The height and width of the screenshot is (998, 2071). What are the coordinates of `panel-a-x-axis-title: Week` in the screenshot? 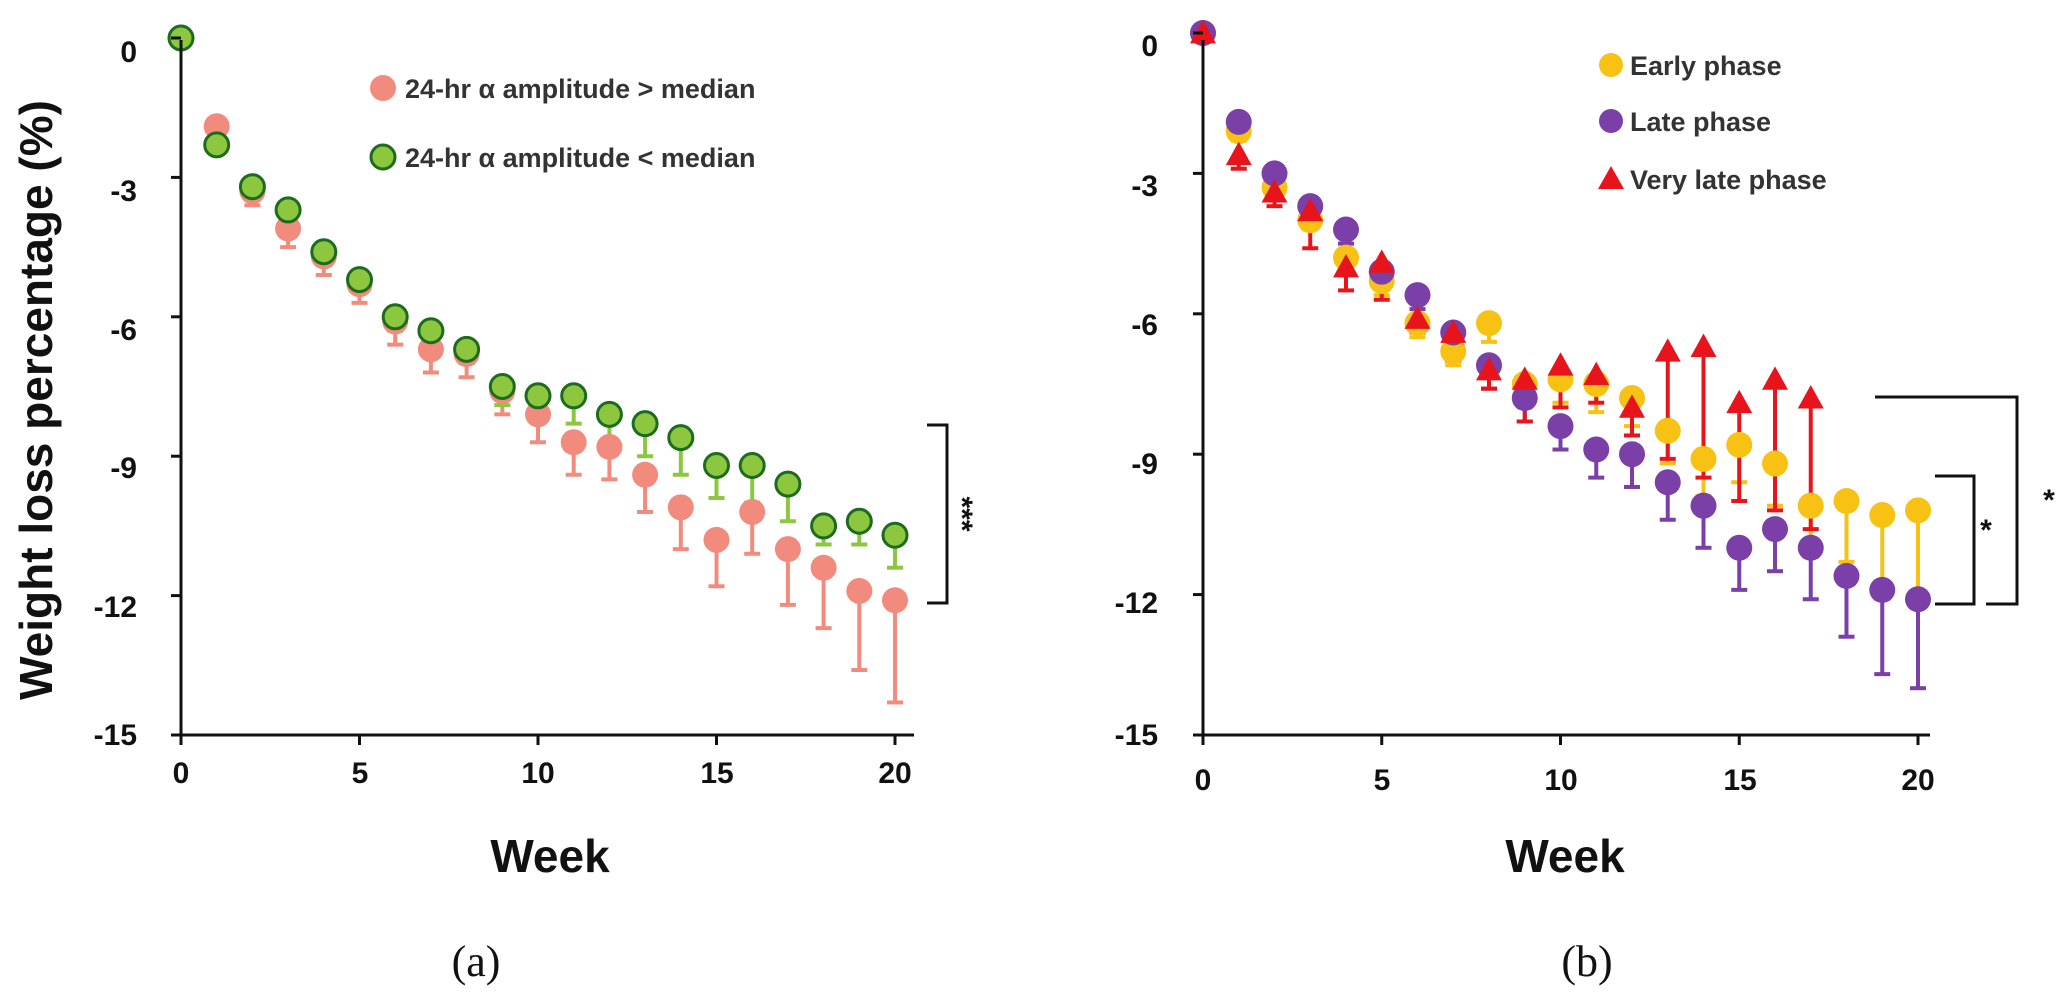 It's located at (550, 856).